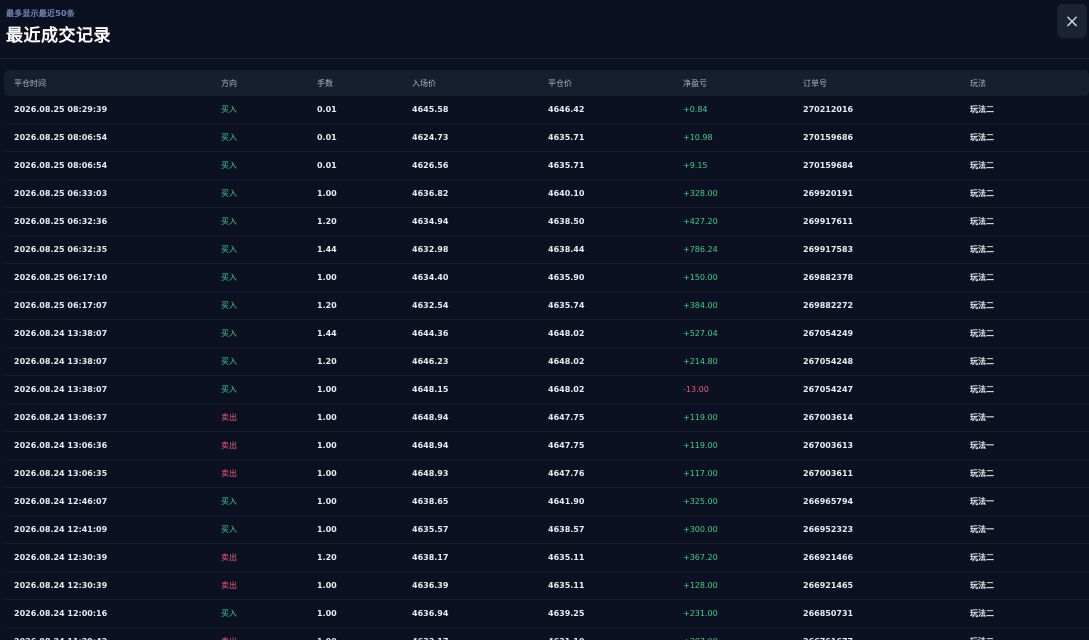 The height and width of the screenshot is (640, 1089). What do you see at coordinates (828, 557) in the screenshot?
I see `cell-order-id: 266921466` at bounding box center [828, 557].